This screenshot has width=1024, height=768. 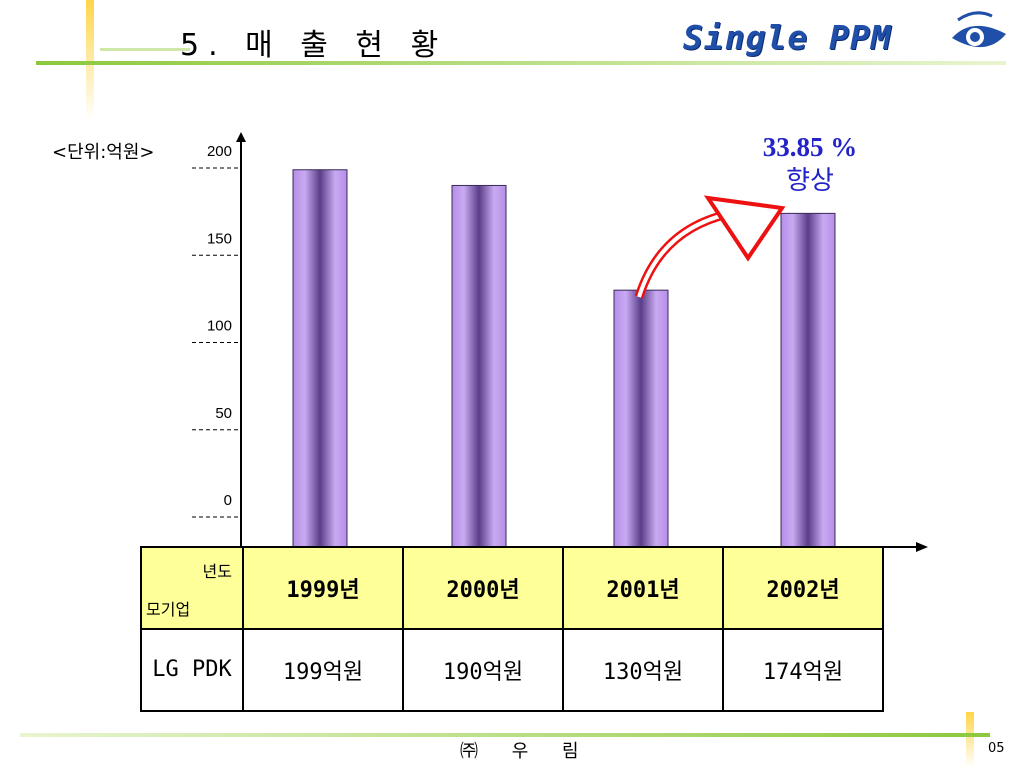 What do you see at coordinates (979, 29) in the screenshot?
I see `eye-logo-icon` at bounding box center [979, 29].